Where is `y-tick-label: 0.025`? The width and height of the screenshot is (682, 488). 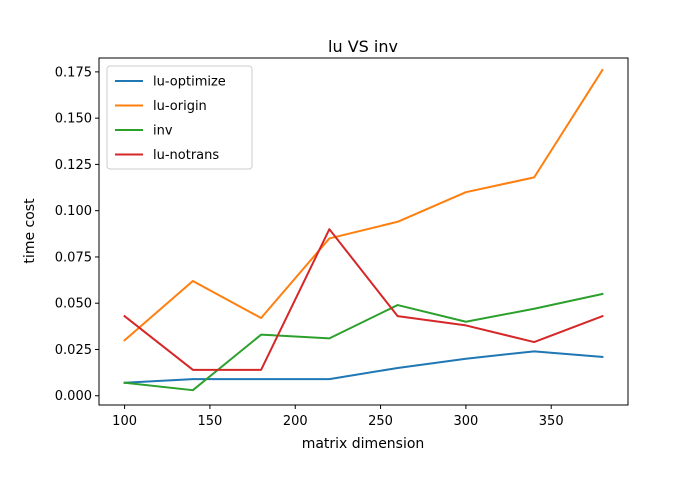 y-tick-label: 0.025 is located at coordinates (73, 350).